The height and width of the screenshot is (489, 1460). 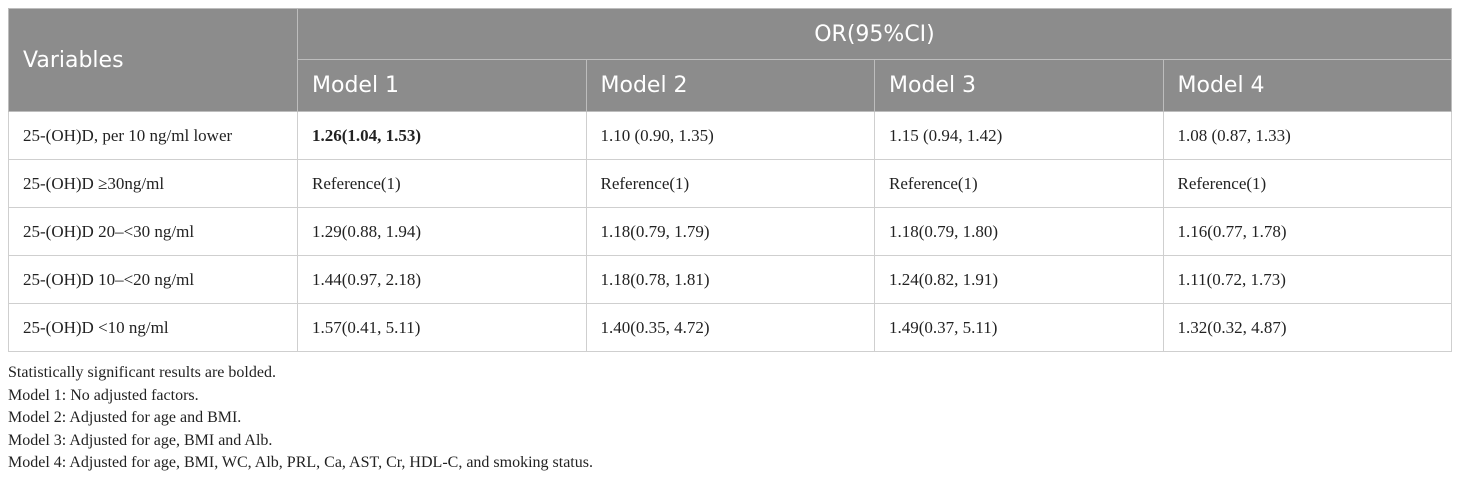 I want to click on table-cell: 25-(OH)D, per 10 ng/ml lower, so click(x=153, y=135).